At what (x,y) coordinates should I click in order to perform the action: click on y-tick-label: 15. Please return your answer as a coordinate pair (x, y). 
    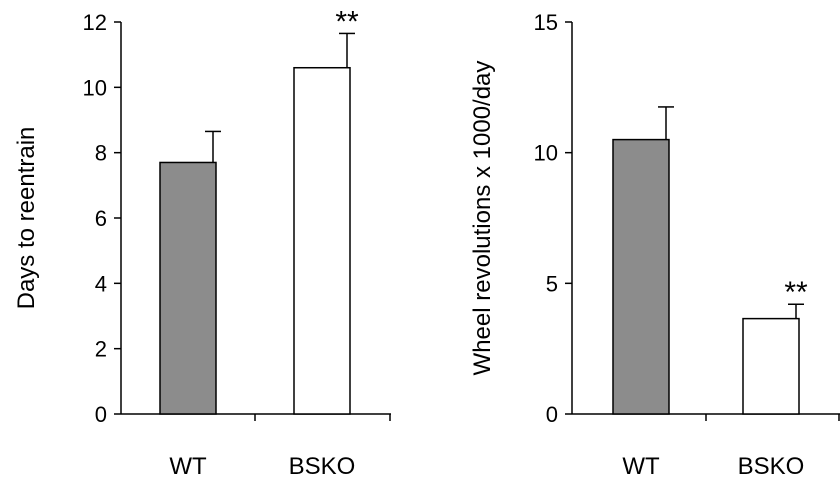
    Looking at the image, I should click on (546, 22).